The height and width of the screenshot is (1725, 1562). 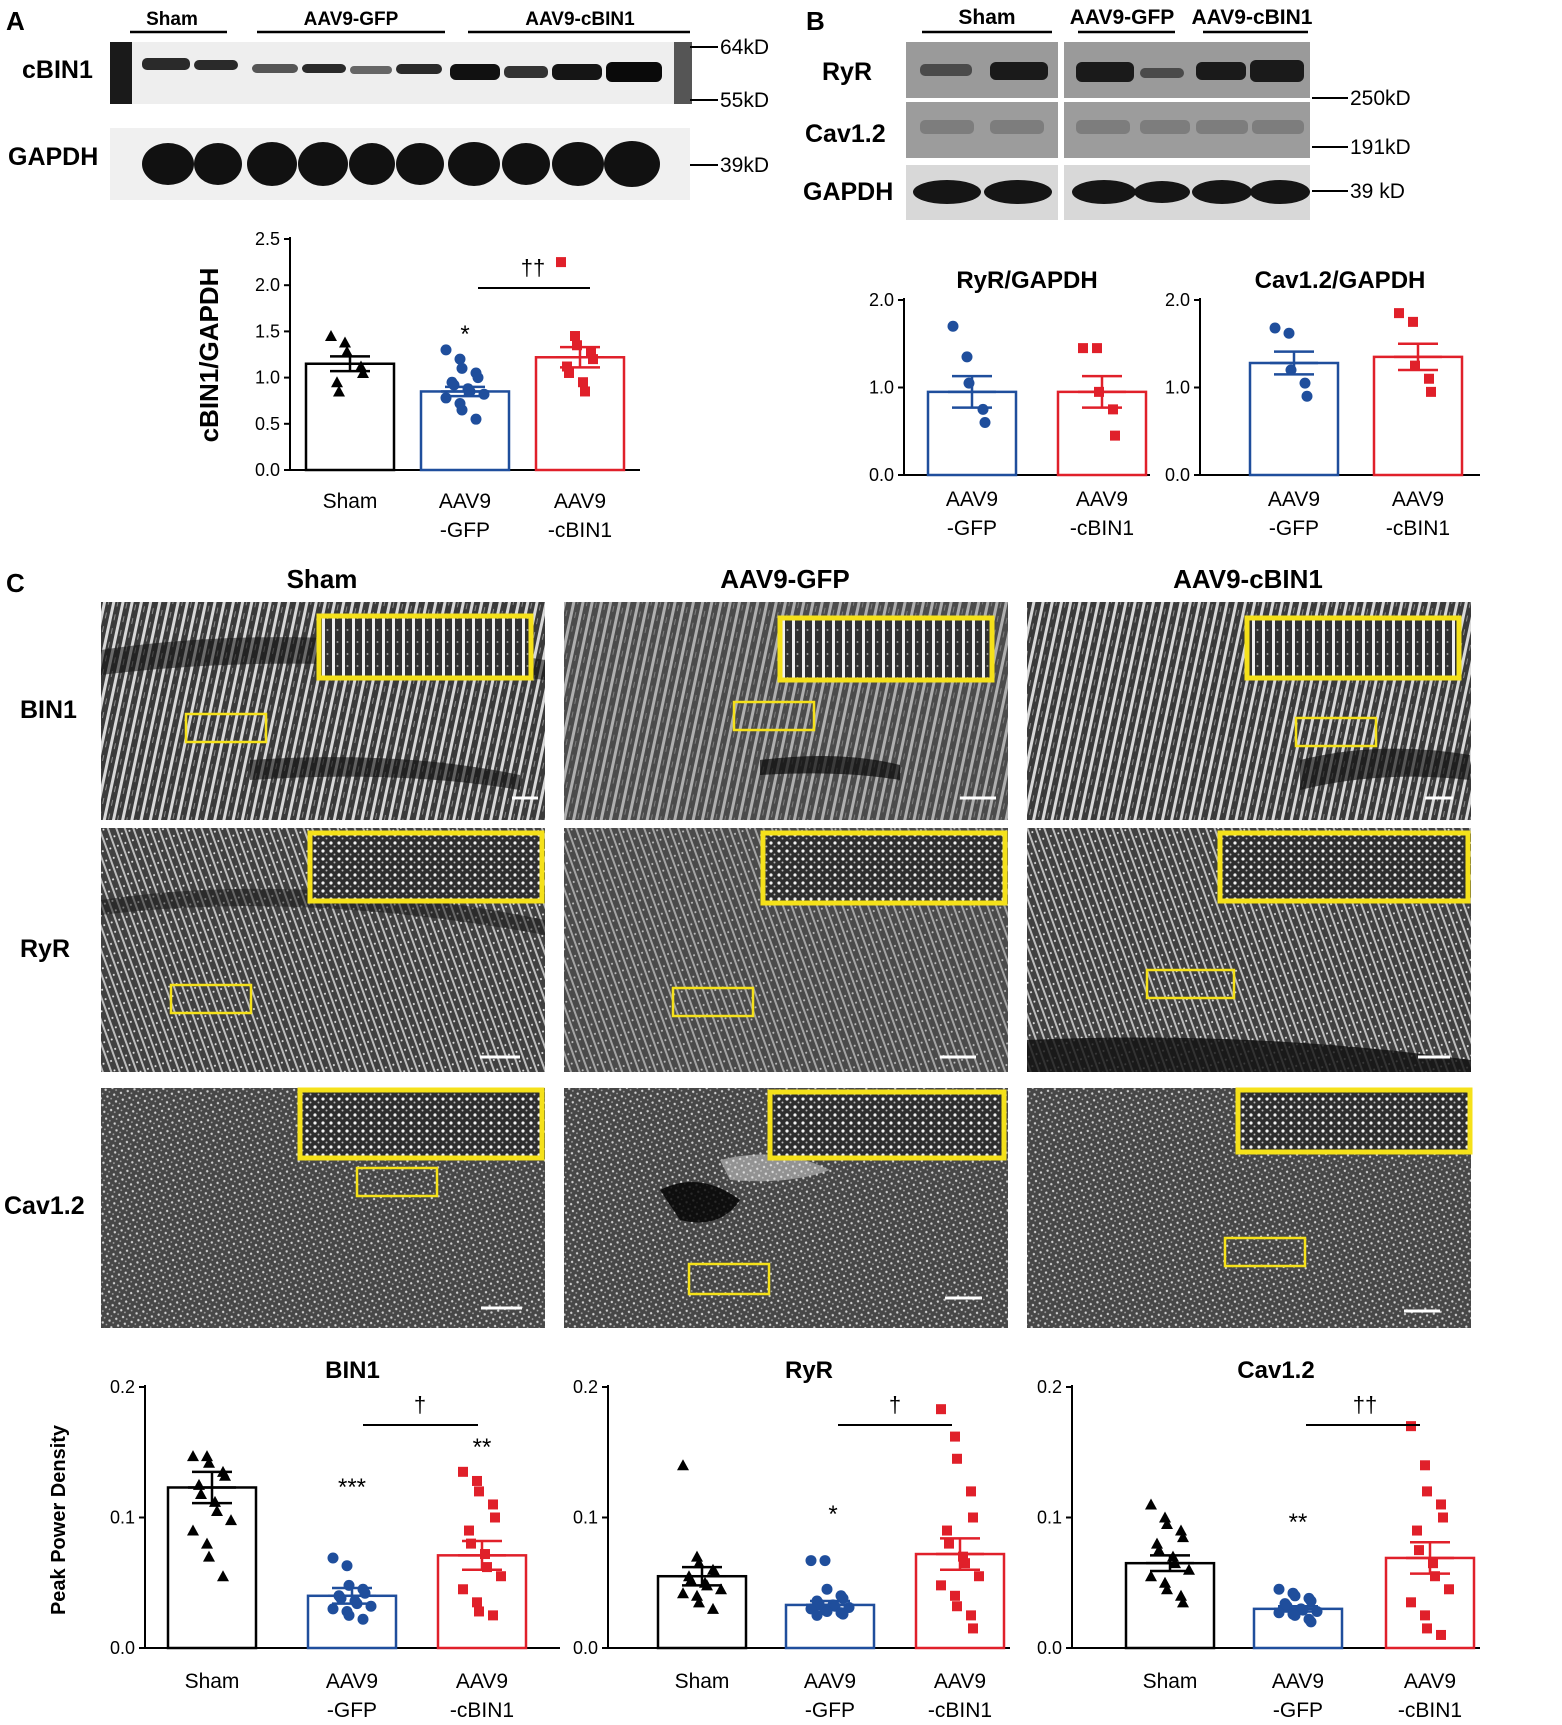 I want to click on y-tick-label: 0.2, so click(x=1049, y=1387).